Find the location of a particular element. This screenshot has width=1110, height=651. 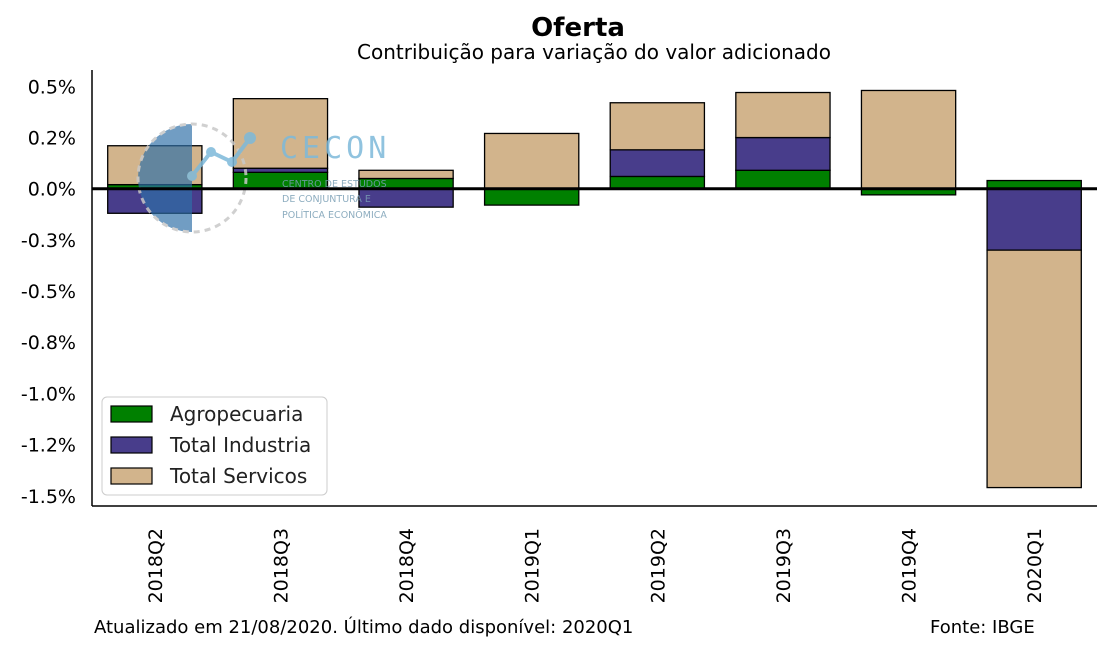

chart-title: Oferta is located at coordinates (578, 28).